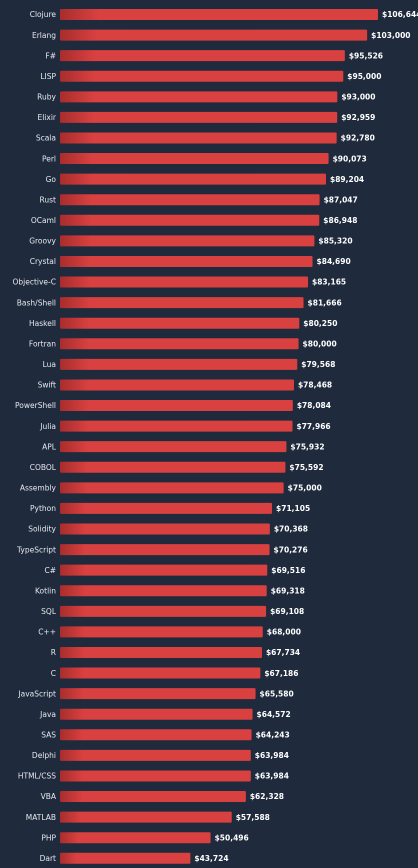 The image size is (418, 868). I want to click on value-label: $83,165, so click(329, 282).